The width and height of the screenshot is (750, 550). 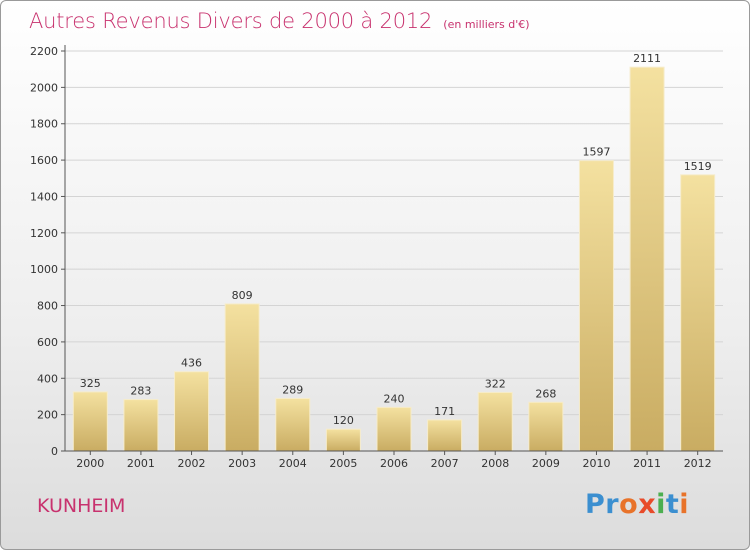 What do you see at coordinates (47, 306) in the screenshot?
I see `y-tick-label: 800` at bounding box center [47, 306].